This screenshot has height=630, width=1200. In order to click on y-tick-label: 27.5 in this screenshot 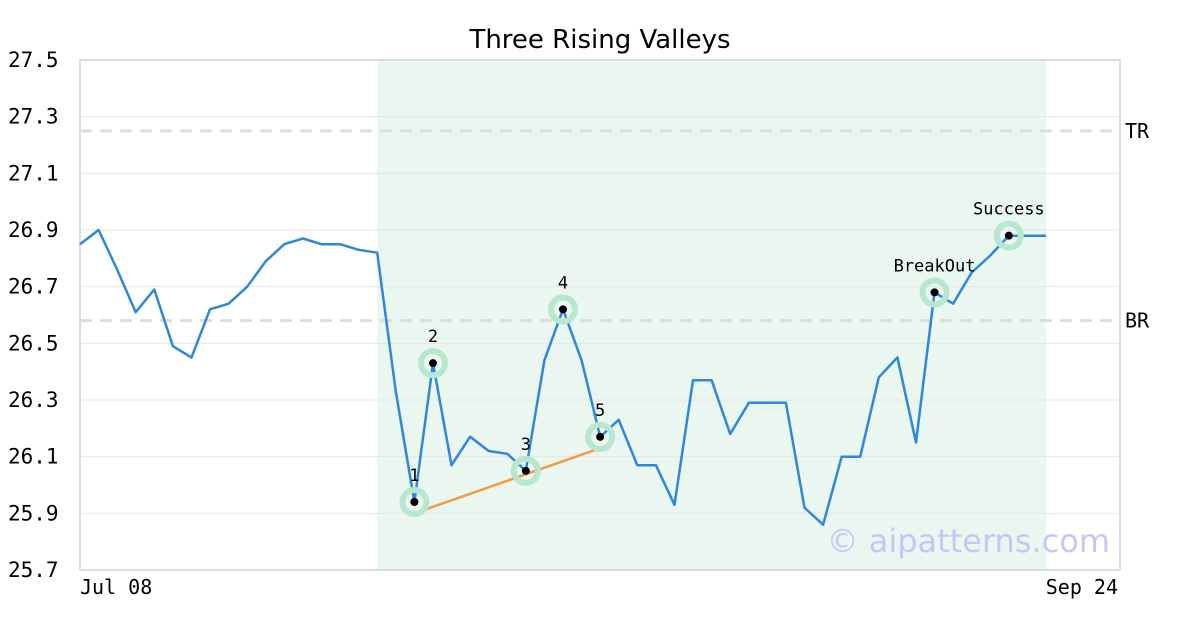, I will do `click(33, 60)`.